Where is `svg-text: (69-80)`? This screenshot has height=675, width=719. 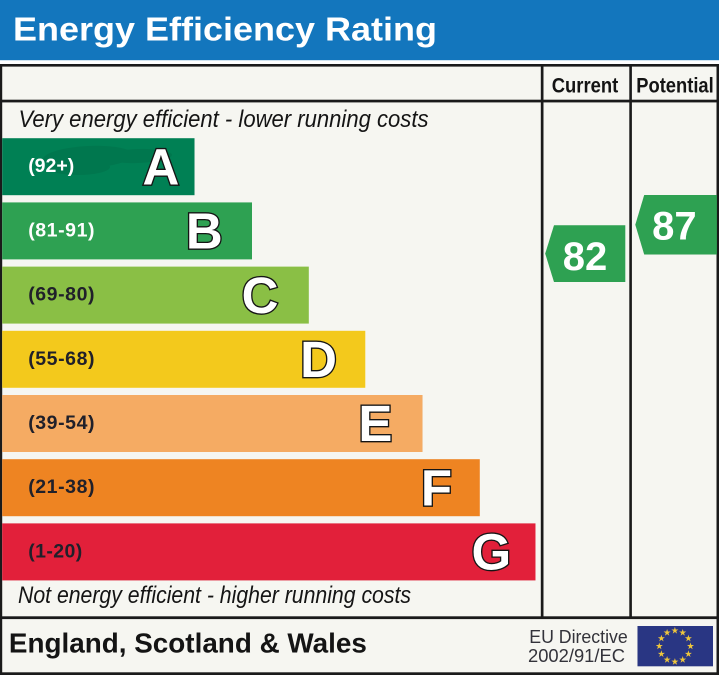 svg-text: (69-80) is located at coordinates (61, 295).